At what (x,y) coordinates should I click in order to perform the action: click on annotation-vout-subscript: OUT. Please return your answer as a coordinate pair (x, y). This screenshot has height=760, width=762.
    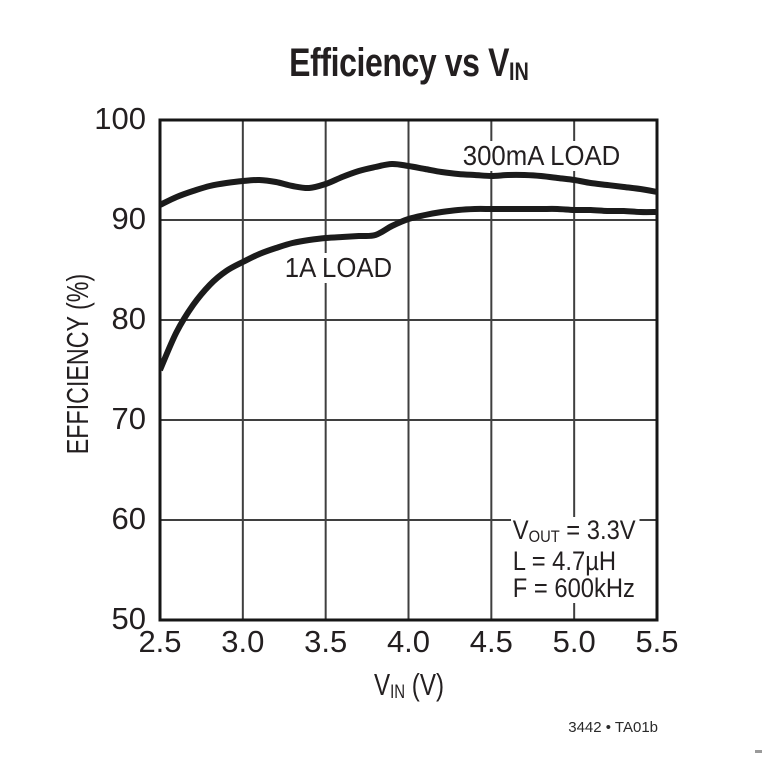
    Looking at the image, I should click on (544, 536).